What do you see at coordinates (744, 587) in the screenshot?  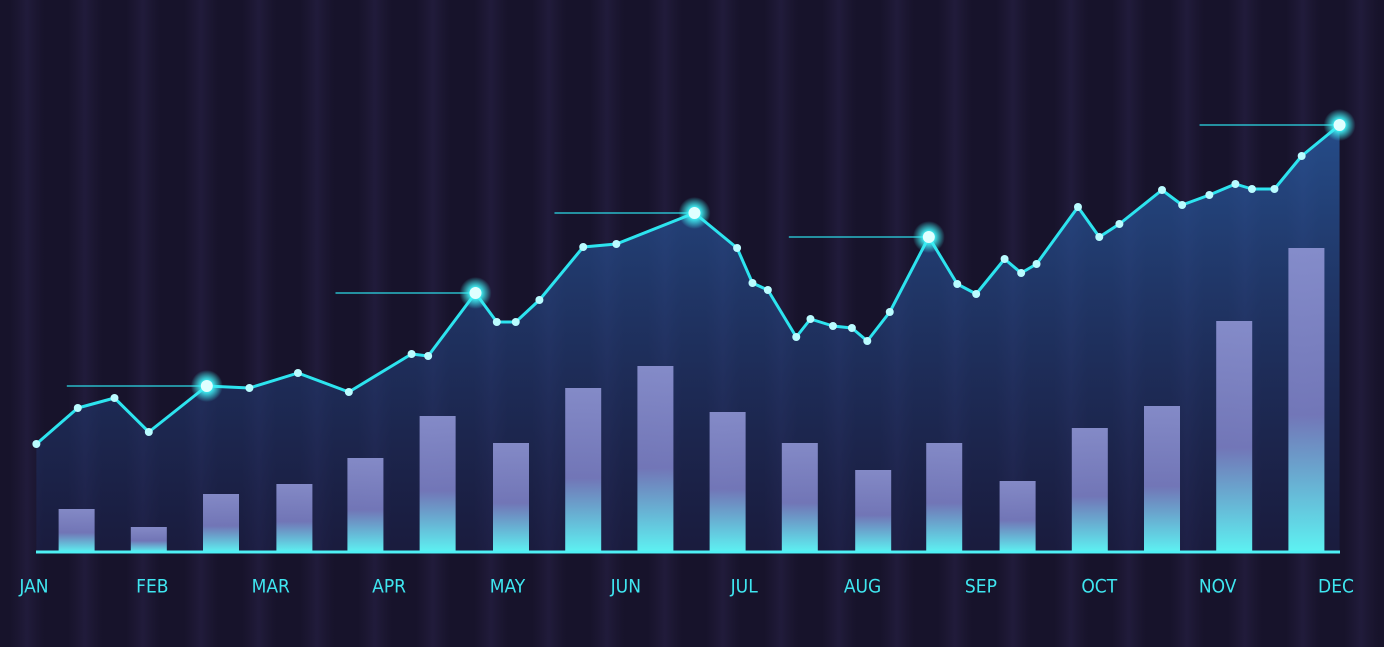 I see `x-tick-label: JUL` at bounding box center [744, 587].